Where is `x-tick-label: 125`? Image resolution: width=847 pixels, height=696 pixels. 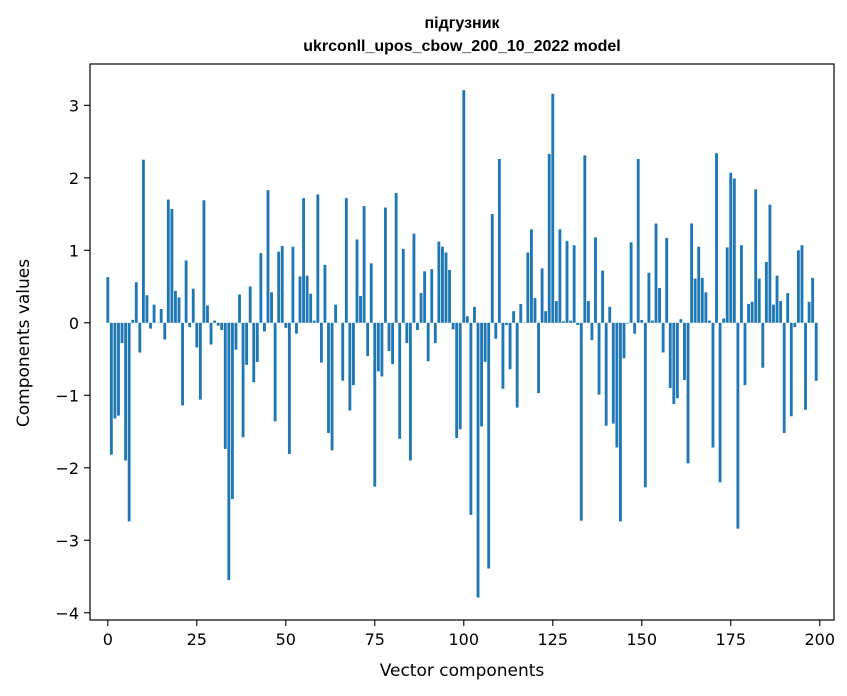
x-tick-label: 125 is located at coordinates (553, 639).